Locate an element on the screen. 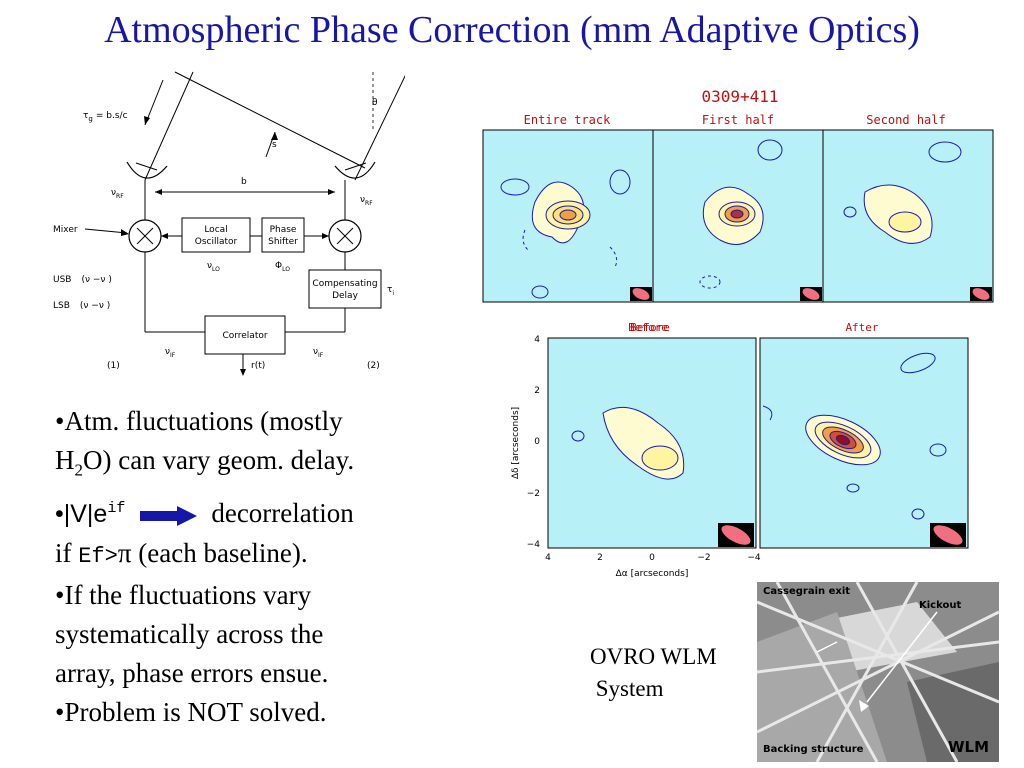  y-tick-0: 4 is located at coordinates (537, 340).